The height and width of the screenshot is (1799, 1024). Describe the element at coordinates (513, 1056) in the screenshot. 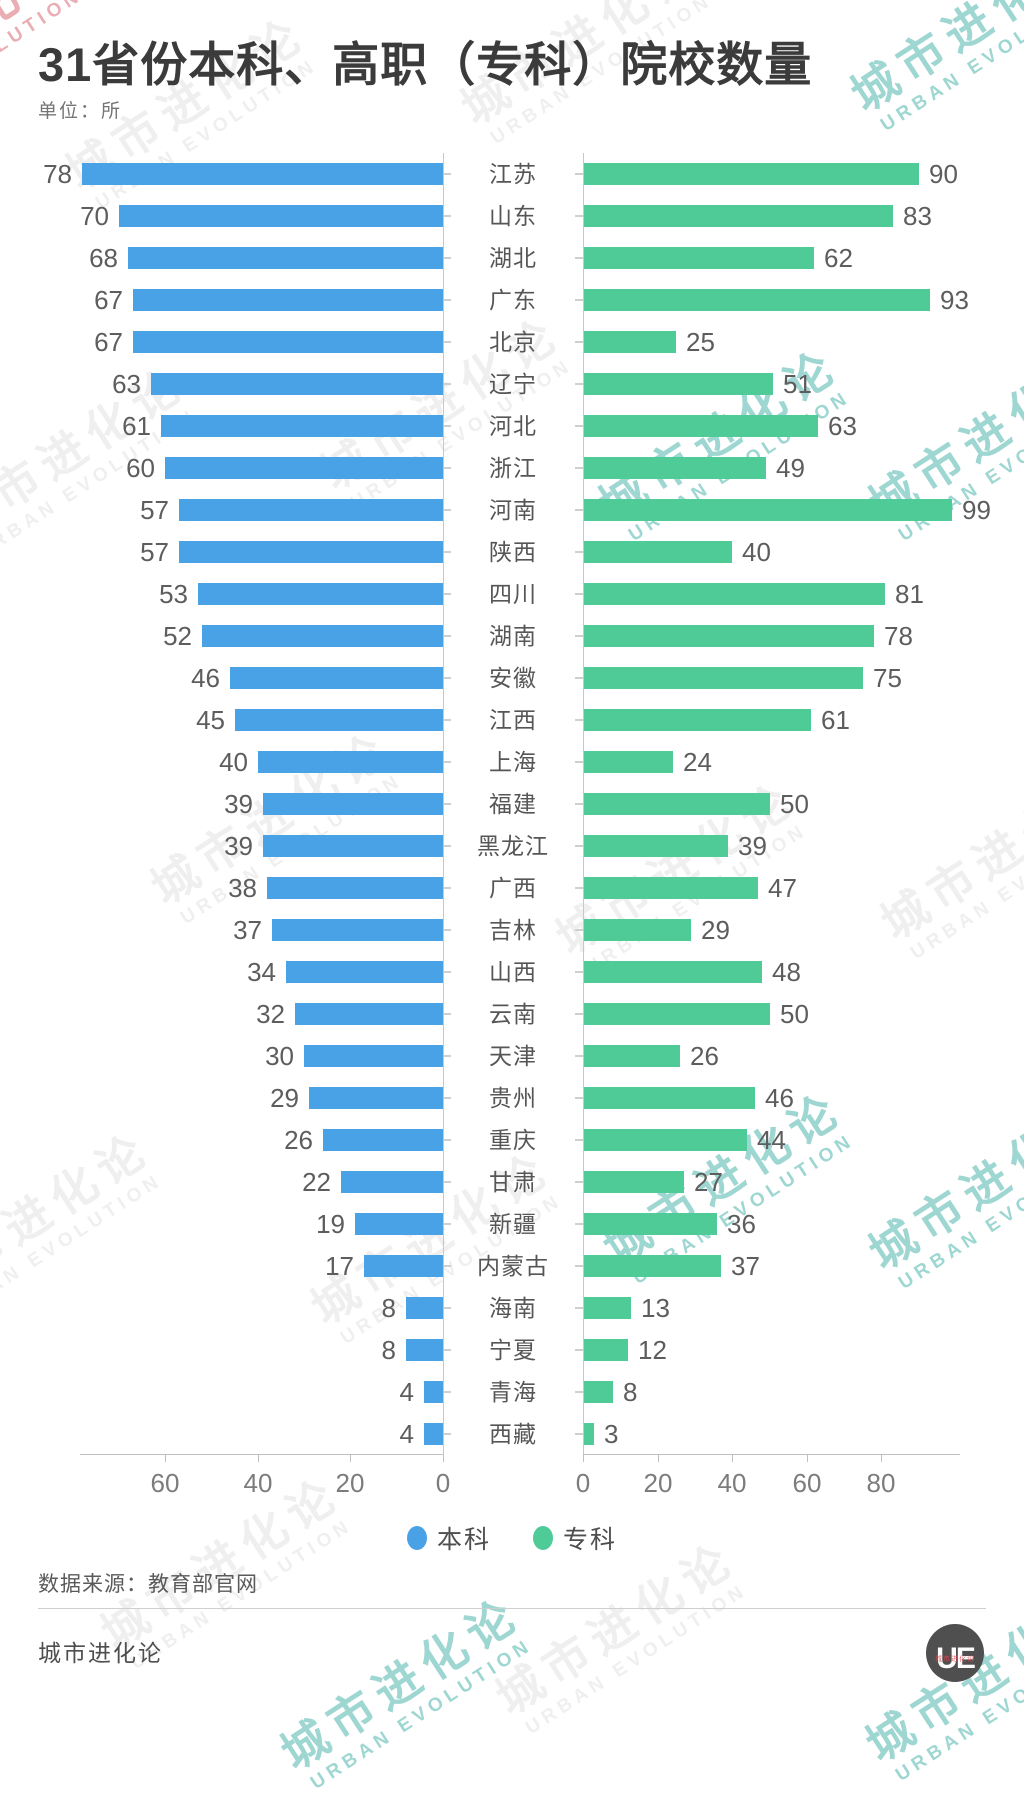

I see `province-label: 天津` at that location.